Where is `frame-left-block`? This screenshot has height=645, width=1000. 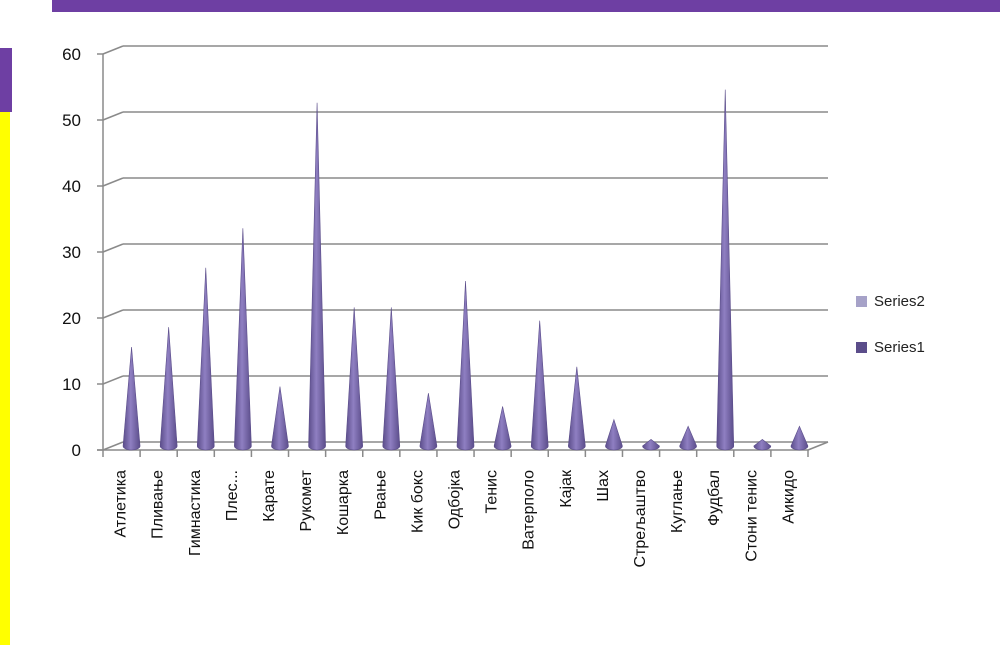 frame-left-block is located at coordinates (6, 80).